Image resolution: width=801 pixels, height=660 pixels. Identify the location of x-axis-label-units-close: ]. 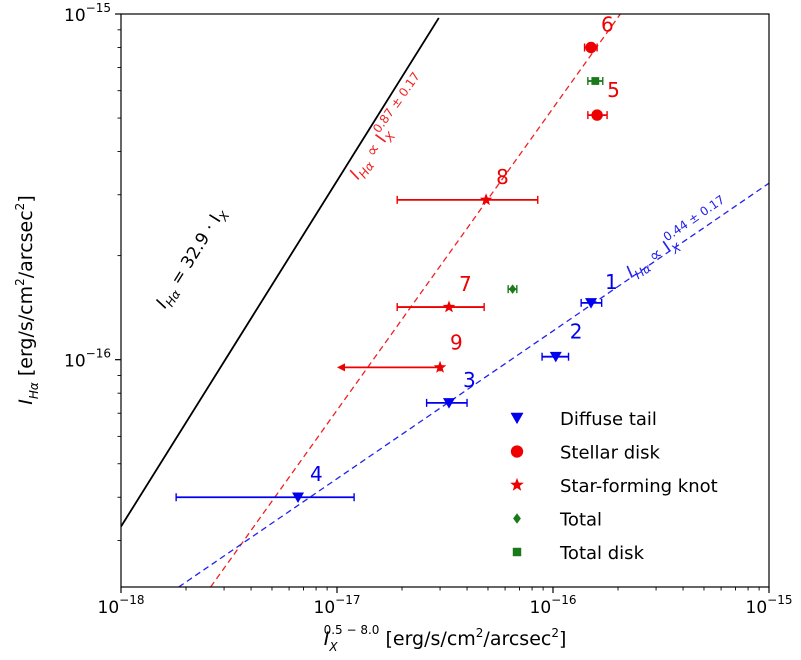
(562, 639).